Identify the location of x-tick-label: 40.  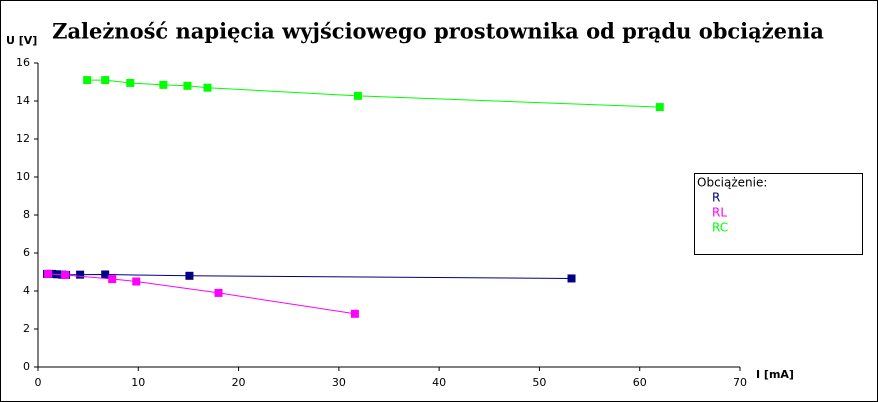
(439, 382).